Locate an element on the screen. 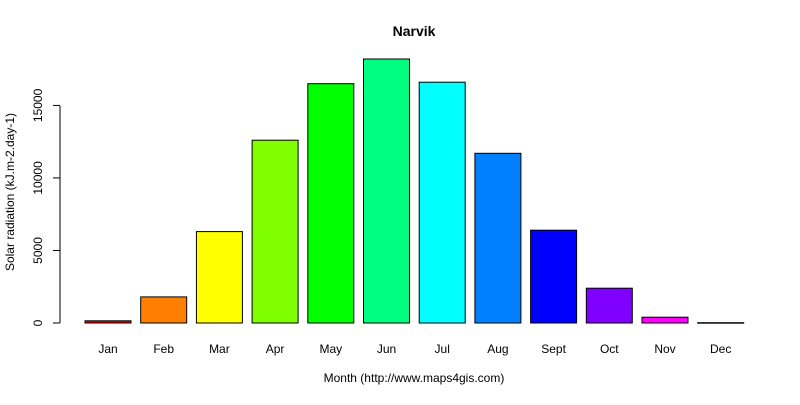 This screenshot has width=800, height=405. x-axis-tick-labels: Jan Feb Mar Apr May Jun Jul Aug Sept Oct Nov Dec is located at coordinates (414, 349).